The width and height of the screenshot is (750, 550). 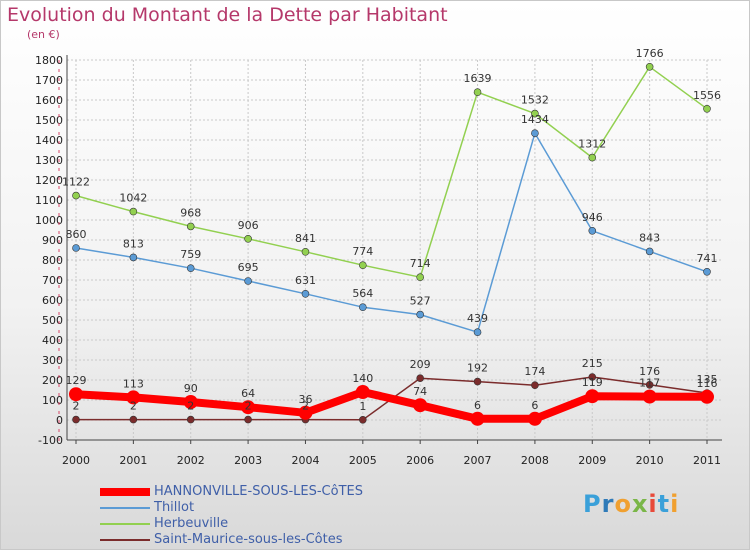 What do you see at coordinates (49, 160) in the screenshot?
I see `y-tick-label: 1300` at bounding box center [49, 160].